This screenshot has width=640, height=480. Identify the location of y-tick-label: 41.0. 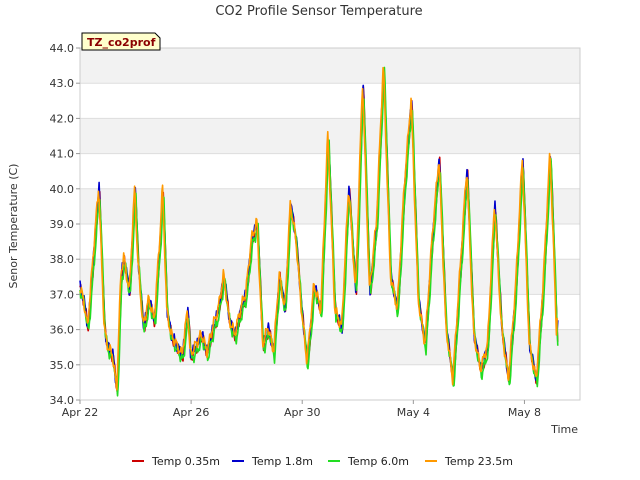
(62, 154).